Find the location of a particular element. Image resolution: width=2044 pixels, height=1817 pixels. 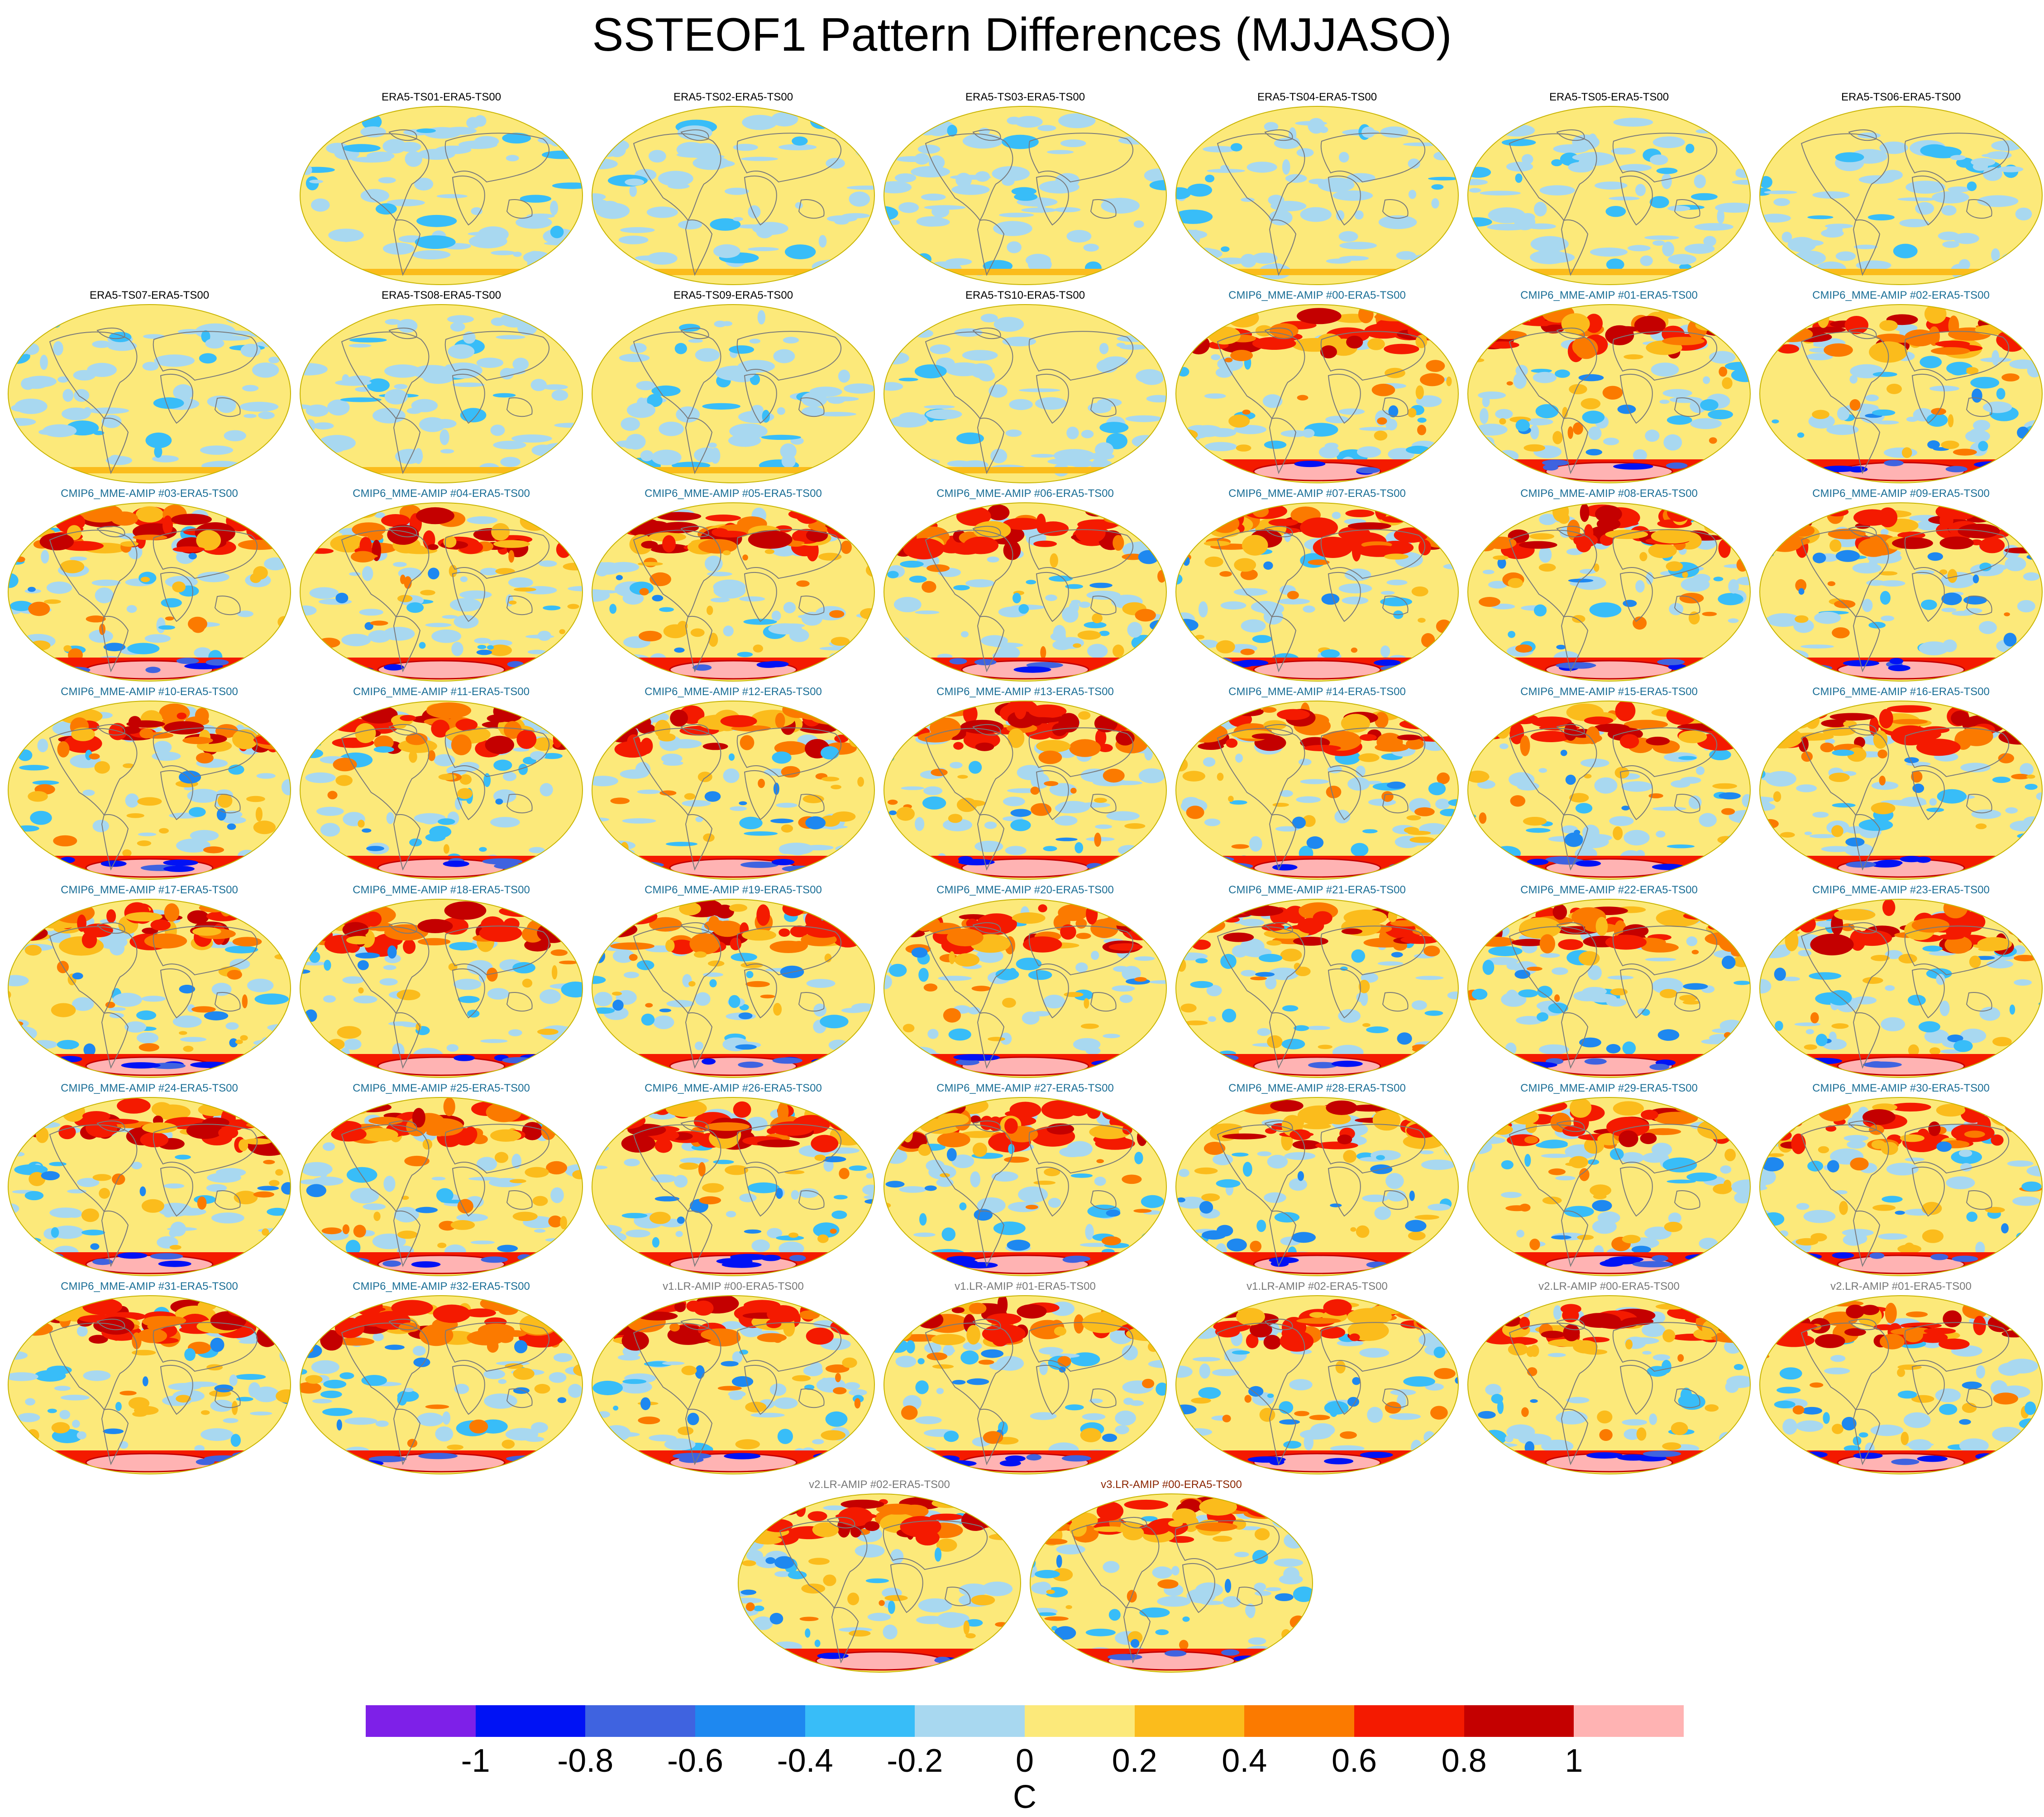

southern-ocean-band is located at coordinates (441, 272).